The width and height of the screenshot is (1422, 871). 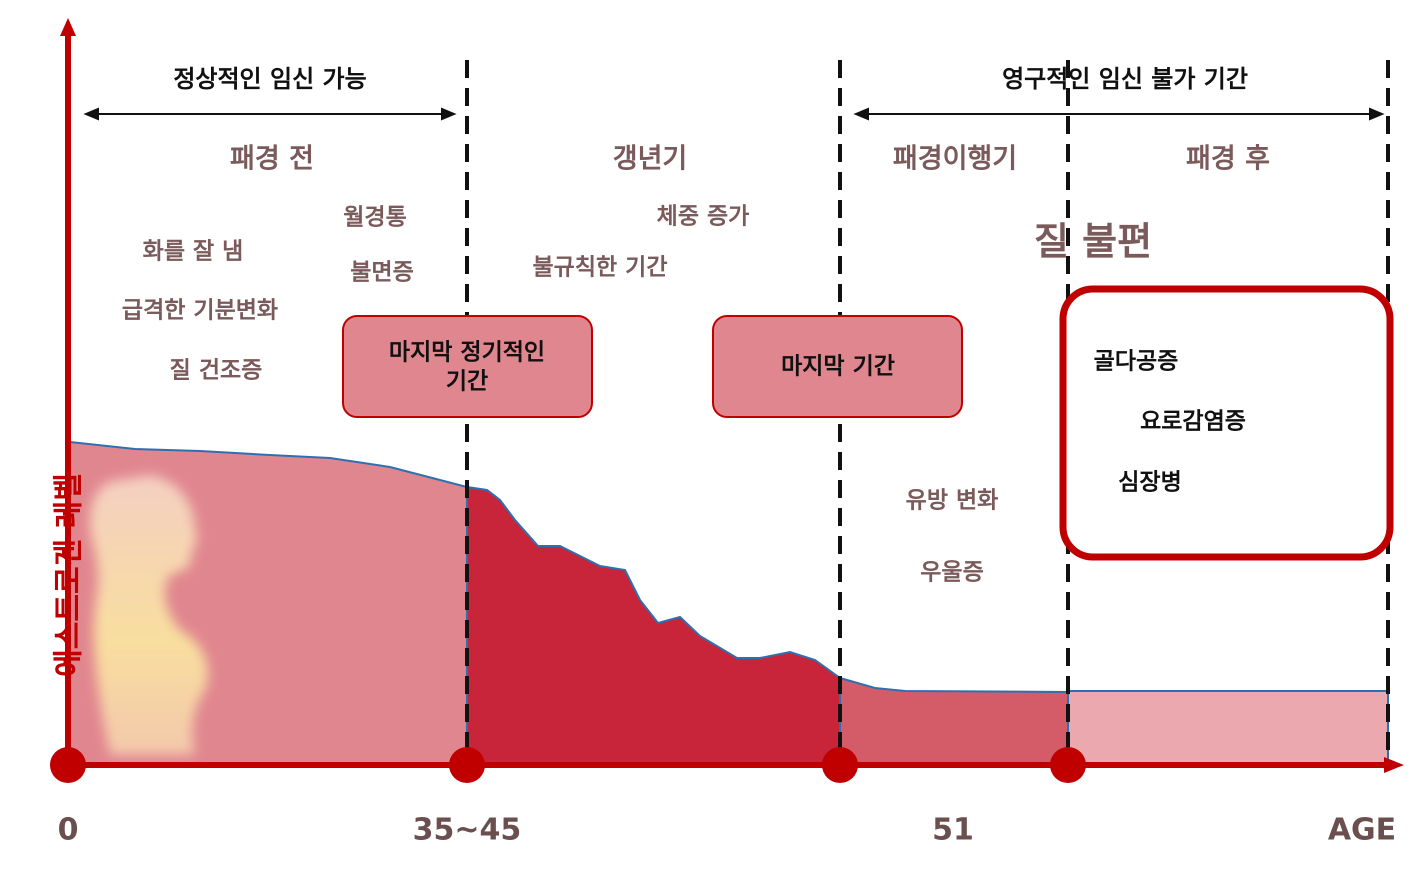 I want to click on header: 영구적인 임신 불가 기간, so click(x=1125, y=79).